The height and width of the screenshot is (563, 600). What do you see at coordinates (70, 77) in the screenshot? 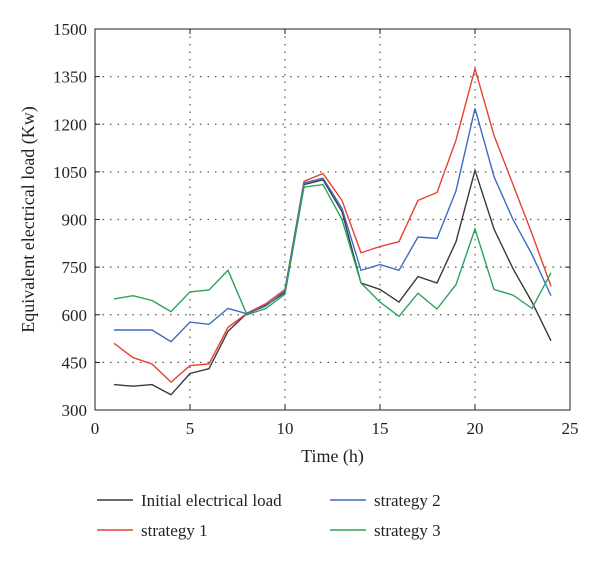
I see `y-tick-label: 1350` at bounding box center [70, 77].